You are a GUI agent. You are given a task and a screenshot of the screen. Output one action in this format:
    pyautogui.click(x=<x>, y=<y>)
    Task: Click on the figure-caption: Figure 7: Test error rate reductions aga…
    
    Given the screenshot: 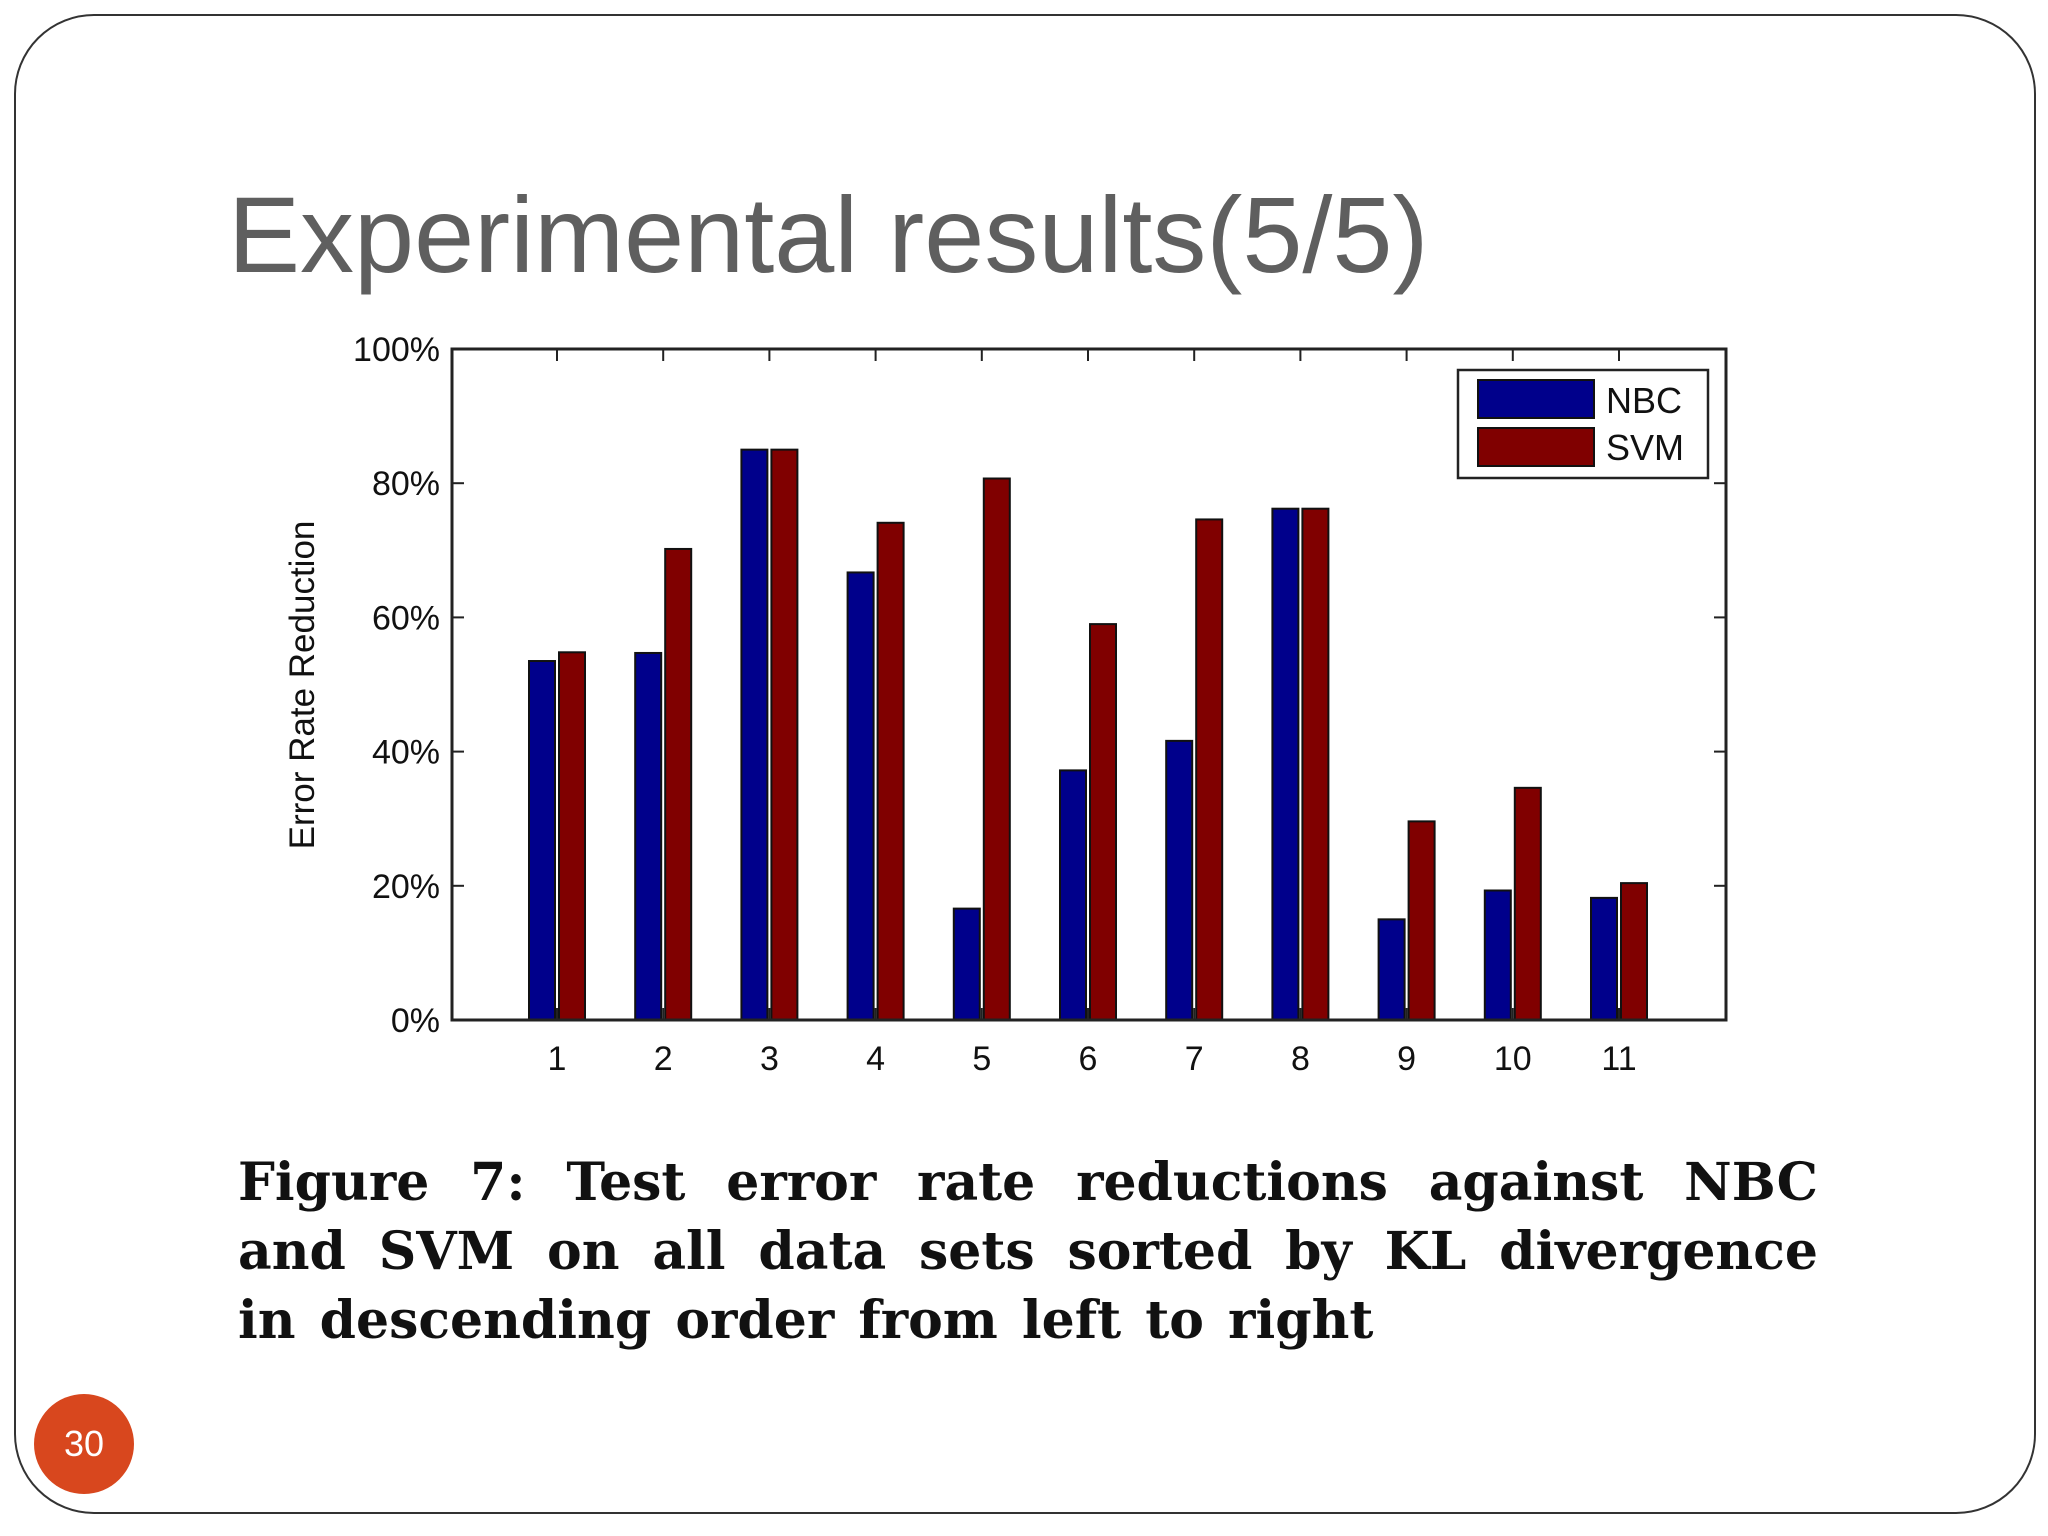 What is the action you would take?
    pyautogui.click(x=1028, y=1251)
    